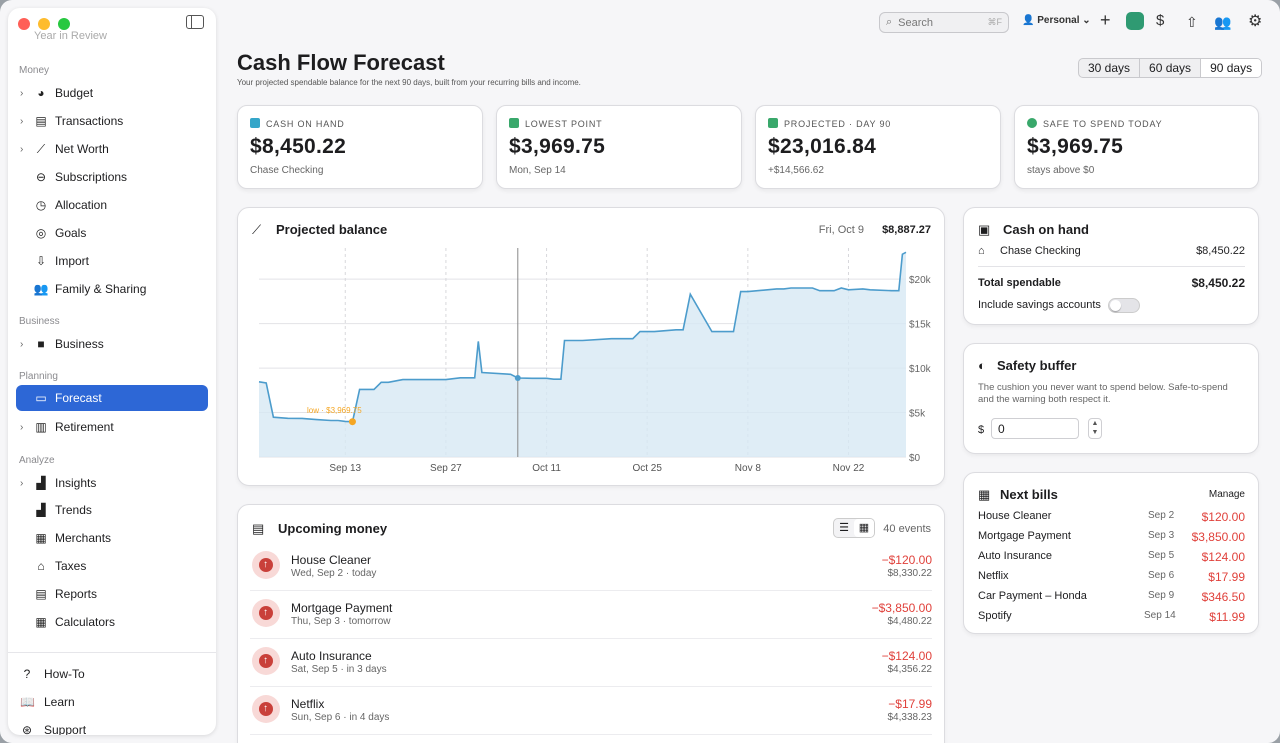 Image resolution: width=1280 pixels, height=743 pixels. Describe the element at coordinates (57, 93) in the screenshot. I see `sidebar-item-budget: › ◕ Budget` at that location.